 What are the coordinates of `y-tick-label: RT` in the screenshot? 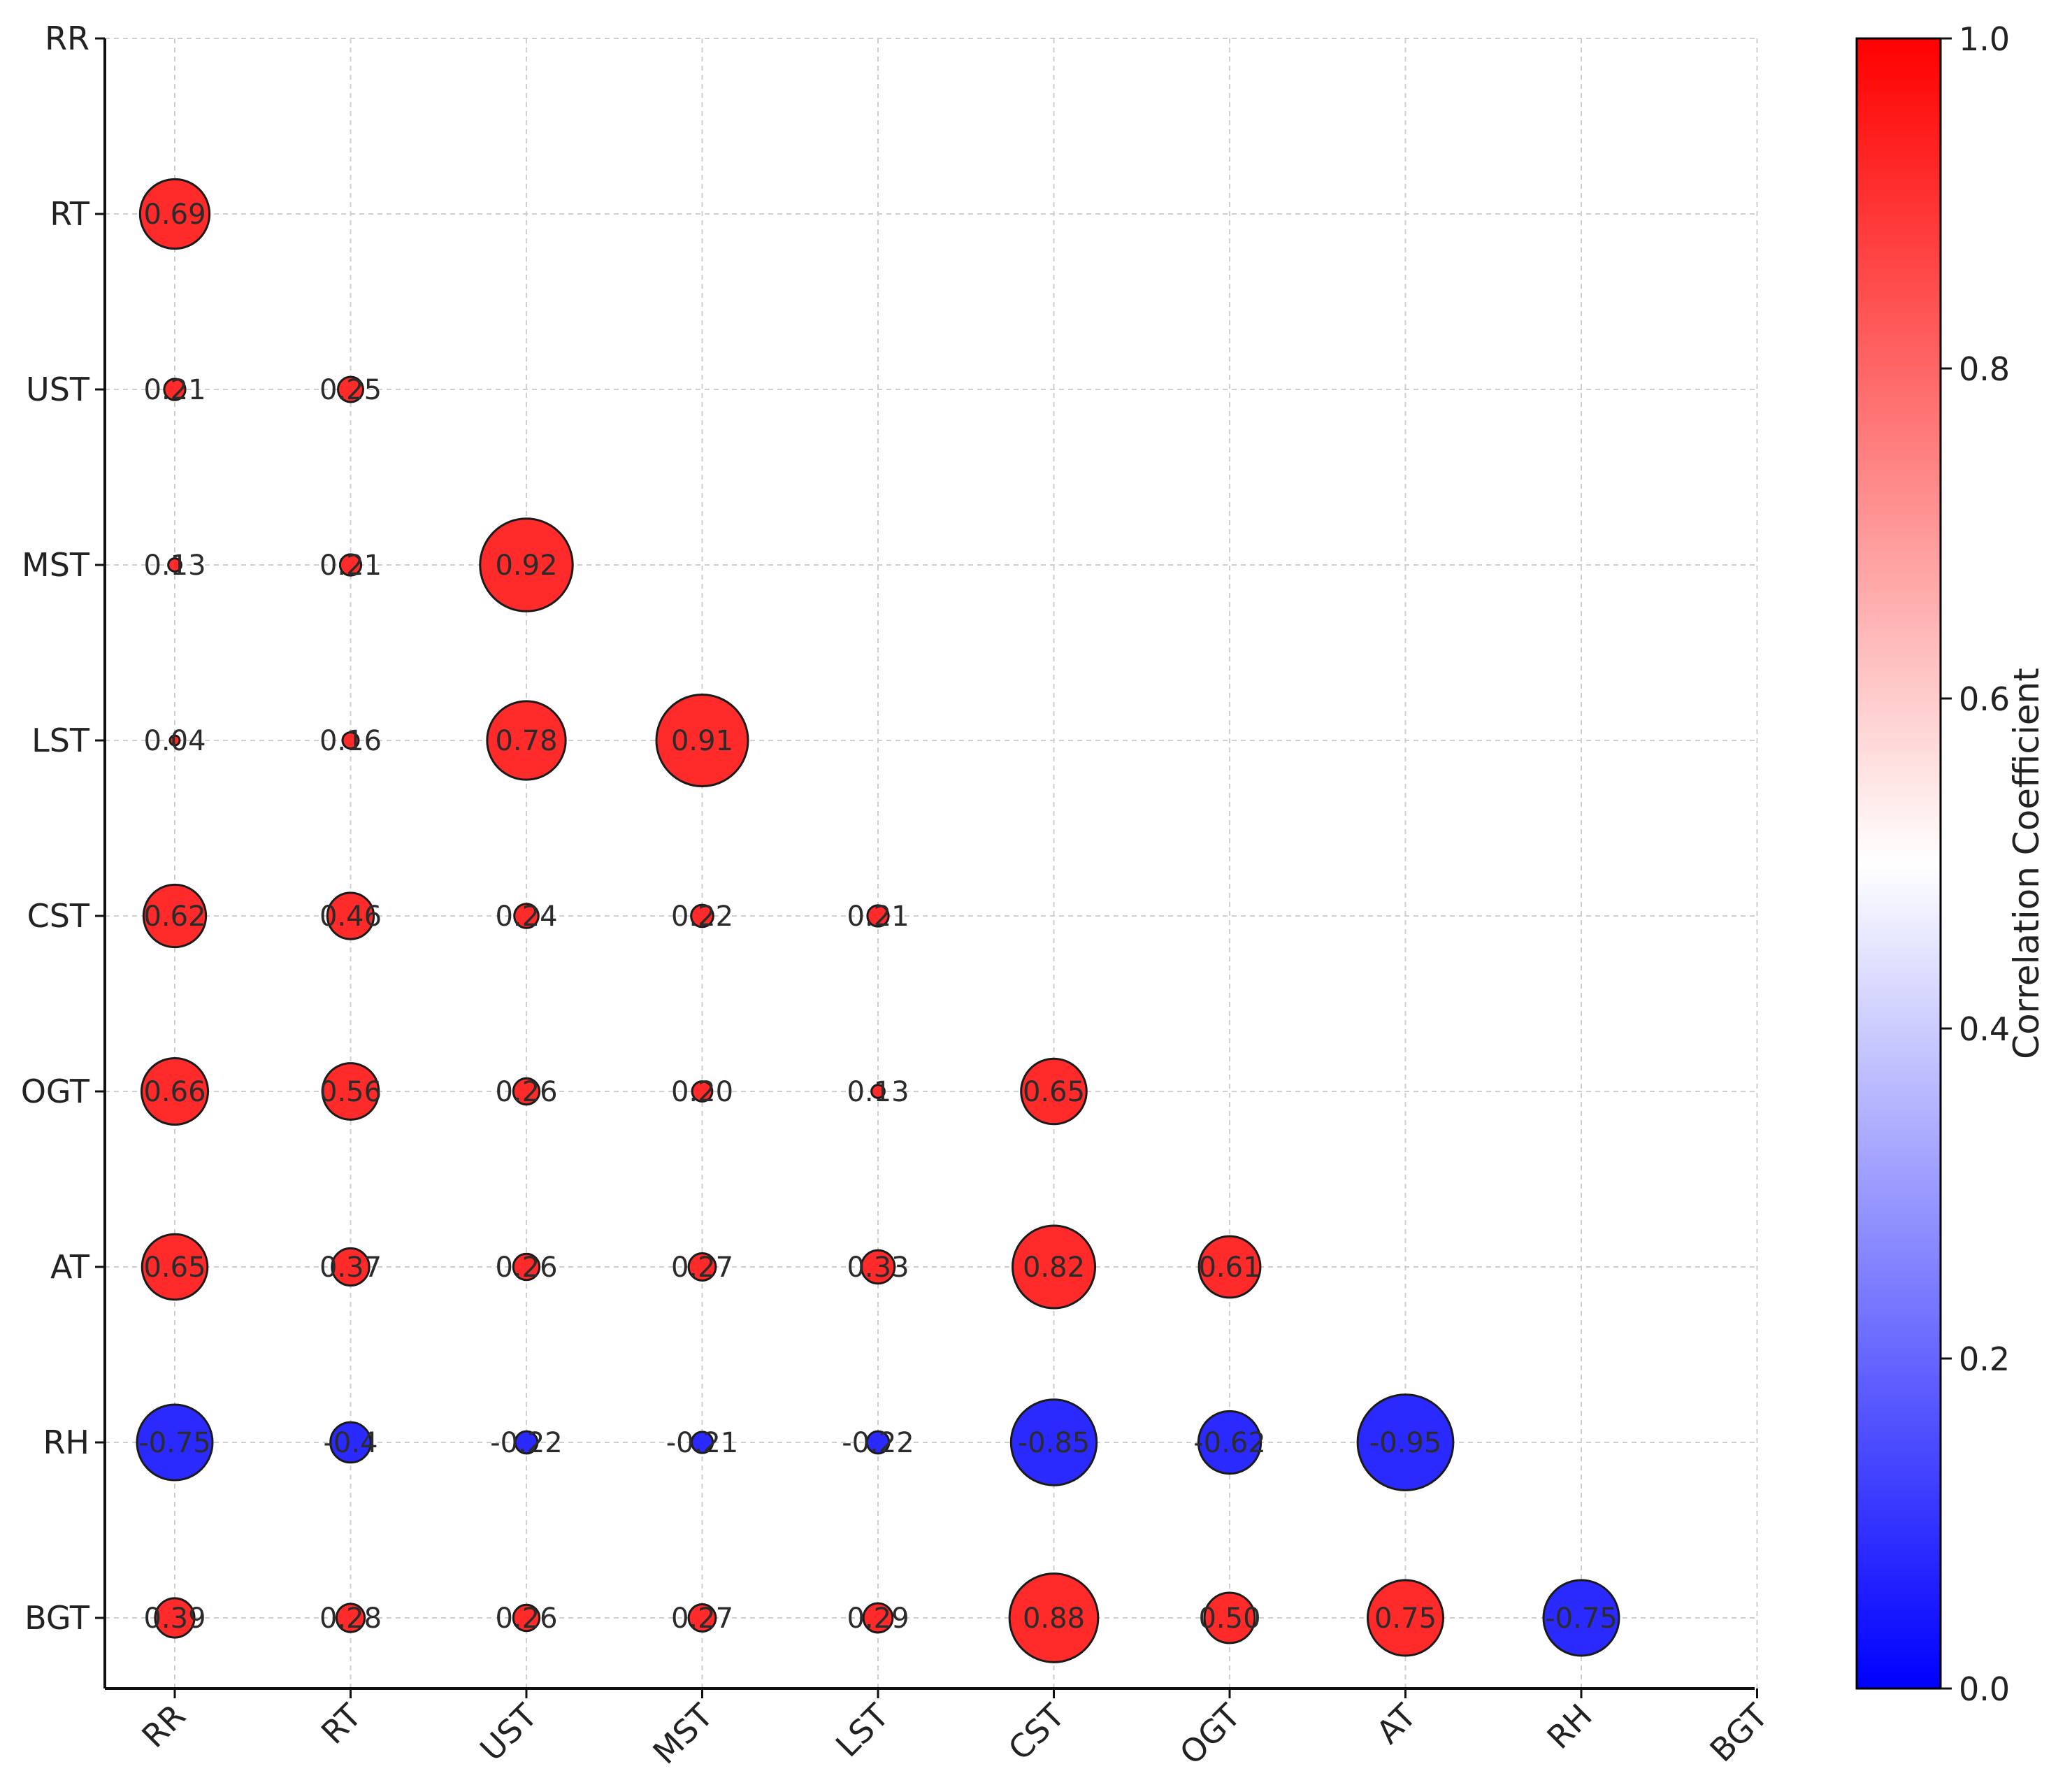 It's located at (70, 214).